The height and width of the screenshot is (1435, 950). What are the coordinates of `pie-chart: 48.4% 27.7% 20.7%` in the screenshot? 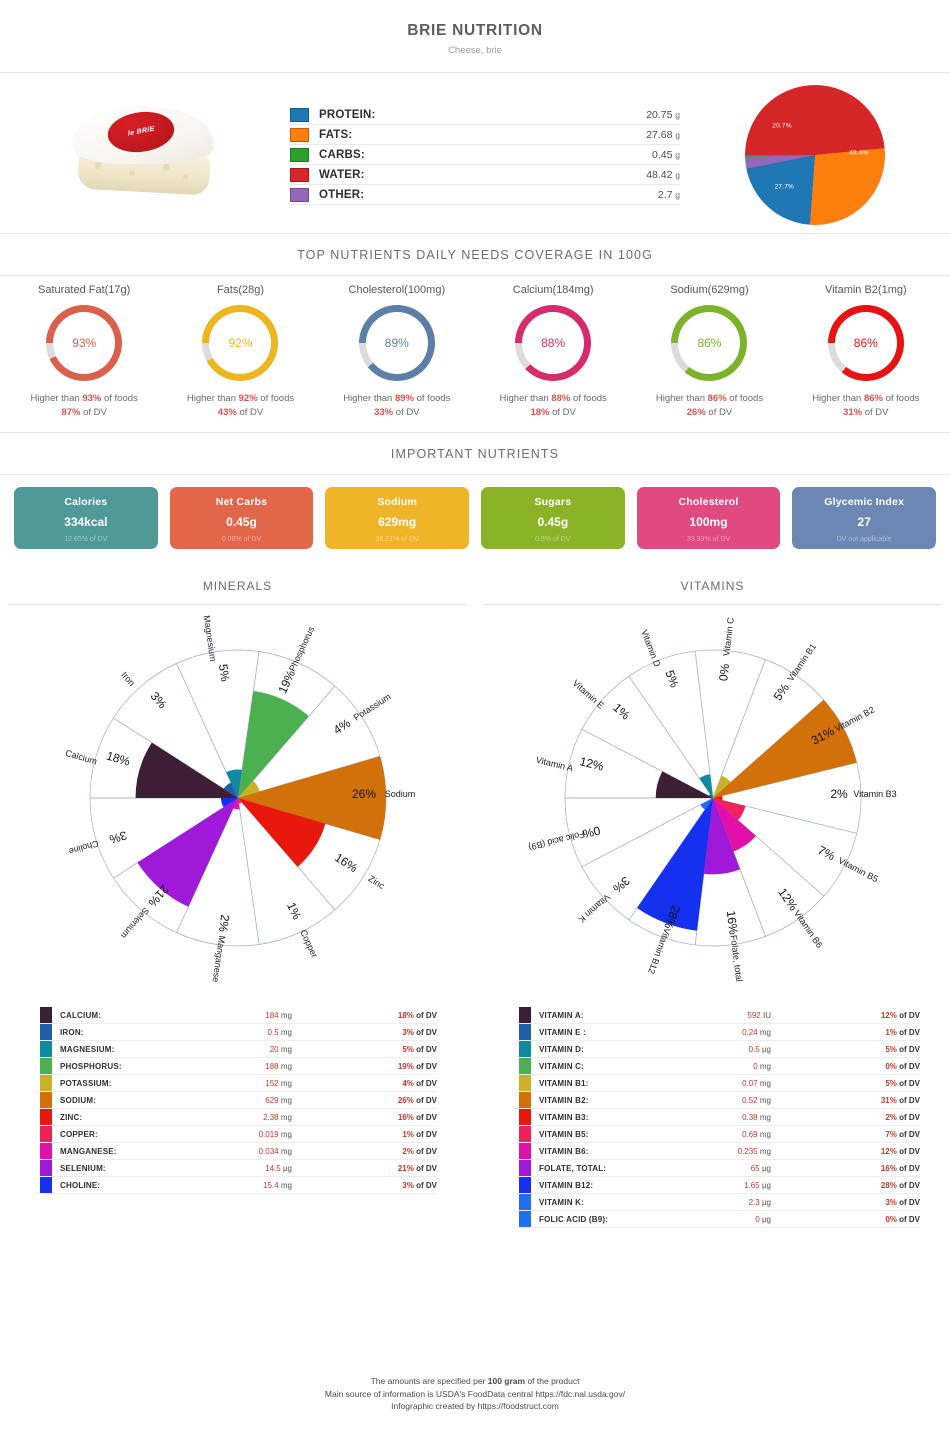 It's located at (815, 155).